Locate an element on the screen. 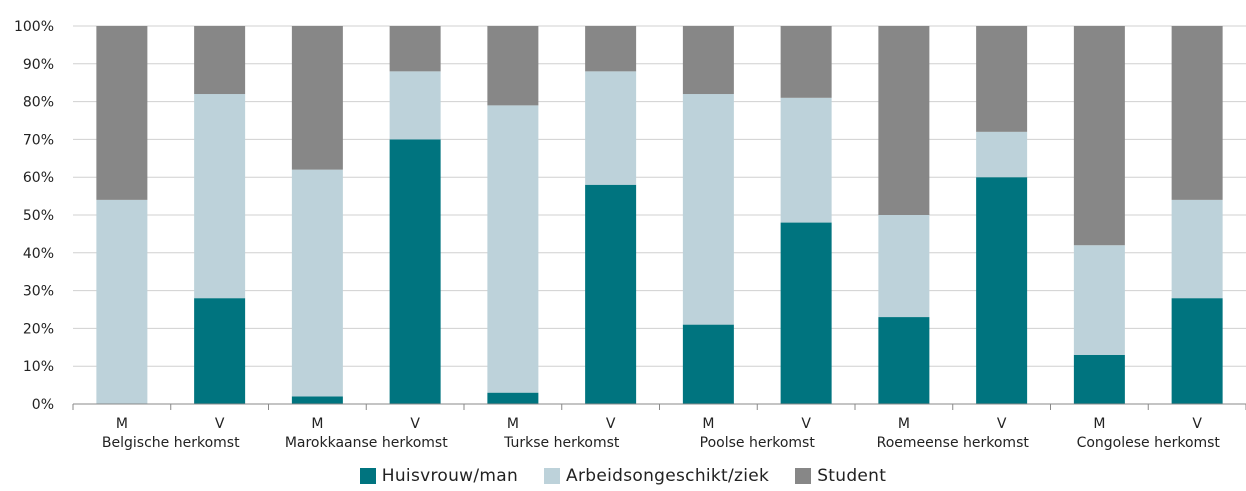  legend-item-huisvrouw: Huisvrouw/man is located at coordinates (439, 476).